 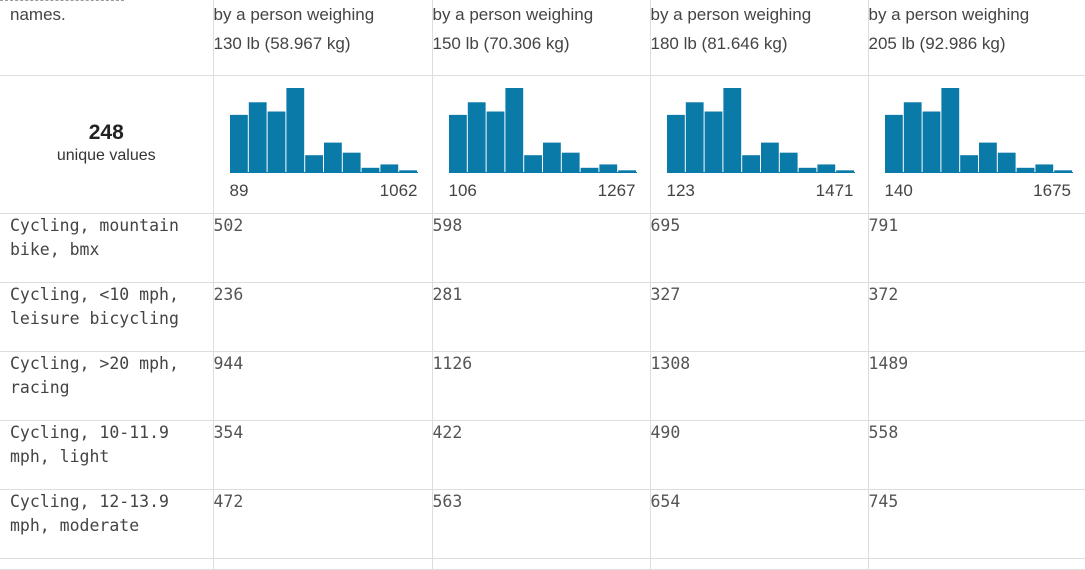 I want to click on value-cell: 422, so click(x=541, y=454).